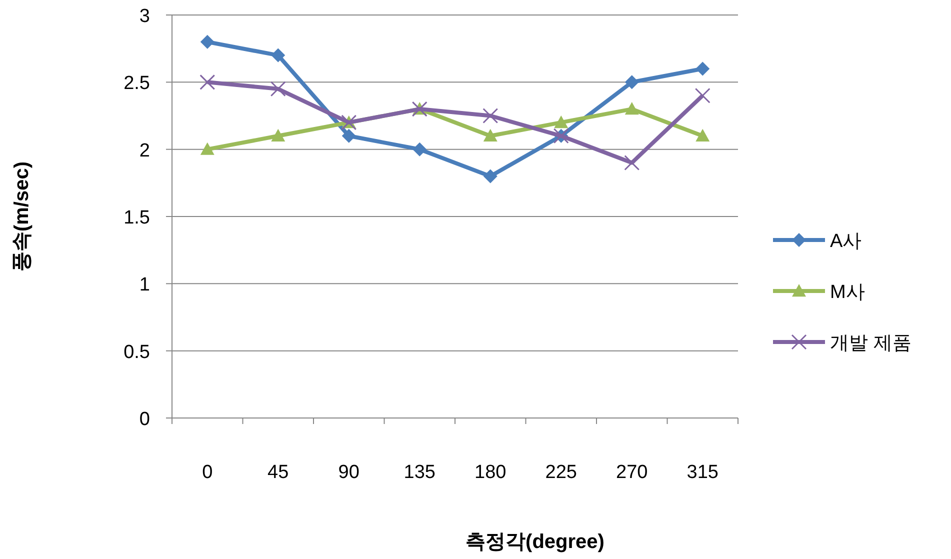 This screenshot has width=951, height=559. Describe the element at coordinates (846, 241) in the screenshot. I see `legend-label: A사` at that location.